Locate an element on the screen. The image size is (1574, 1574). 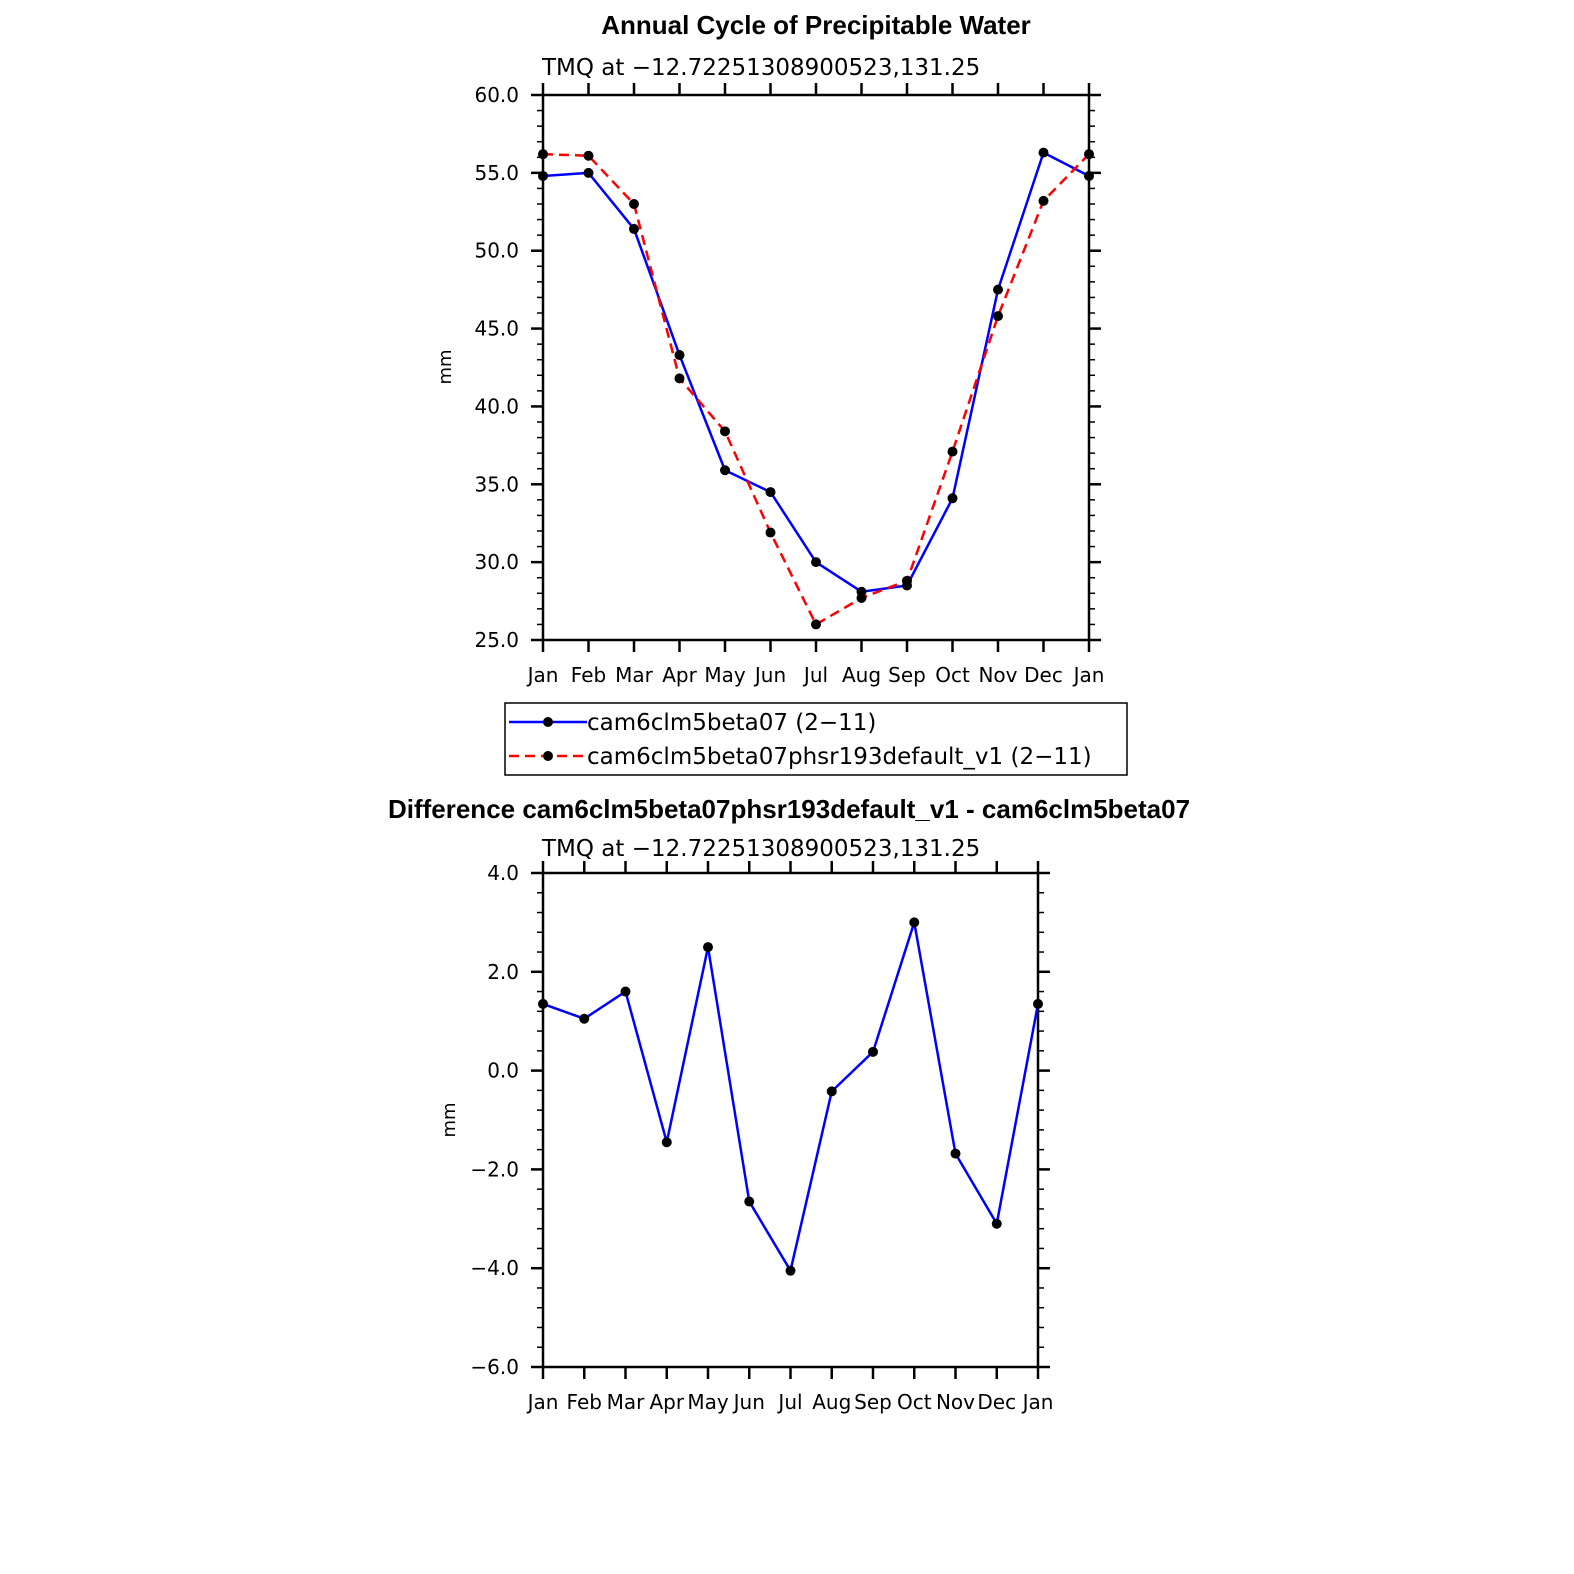
bottom-chart-y-tick-label: 4.0 is located at coordinates (503, 873).